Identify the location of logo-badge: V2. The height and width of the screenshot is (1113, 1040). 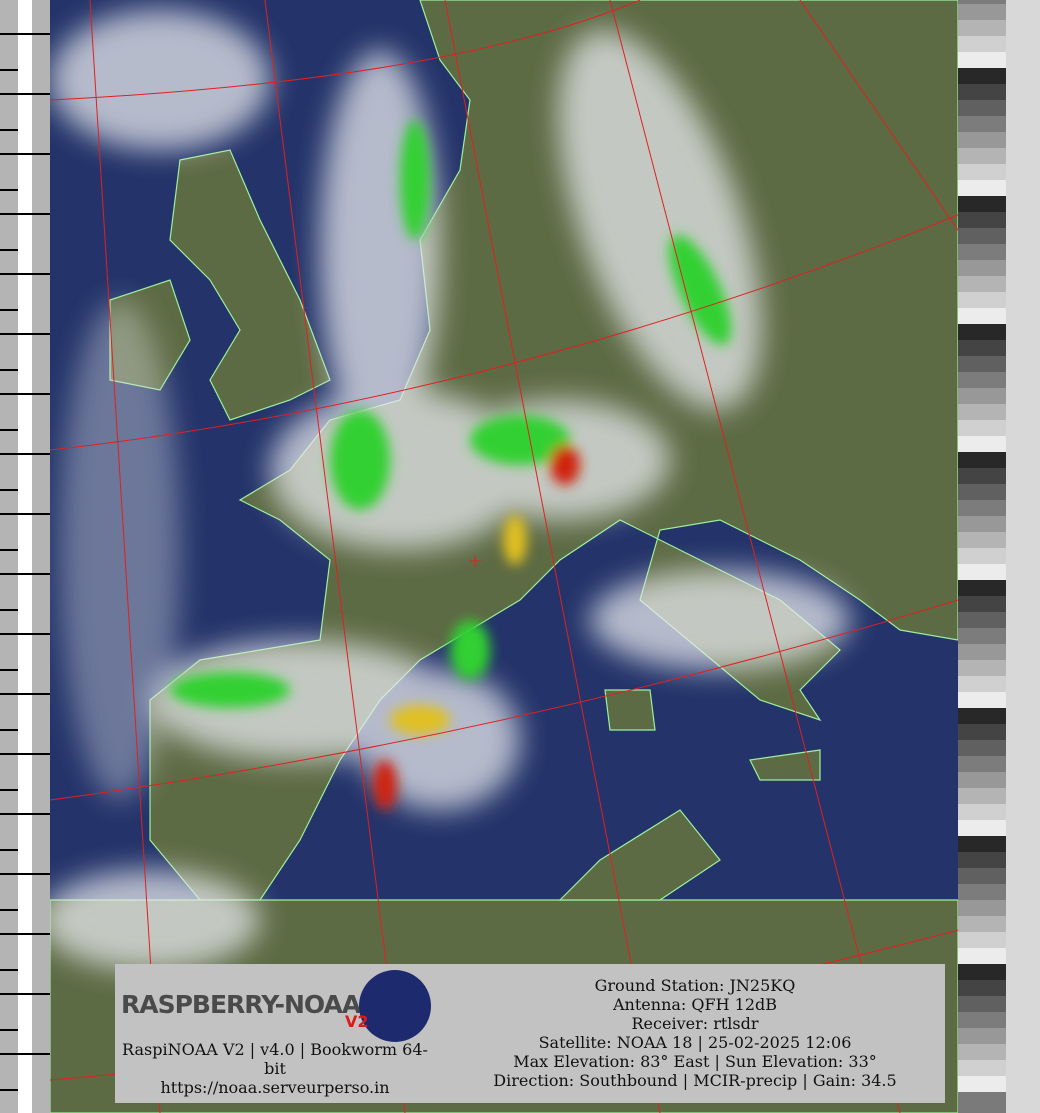
(357, 1021).